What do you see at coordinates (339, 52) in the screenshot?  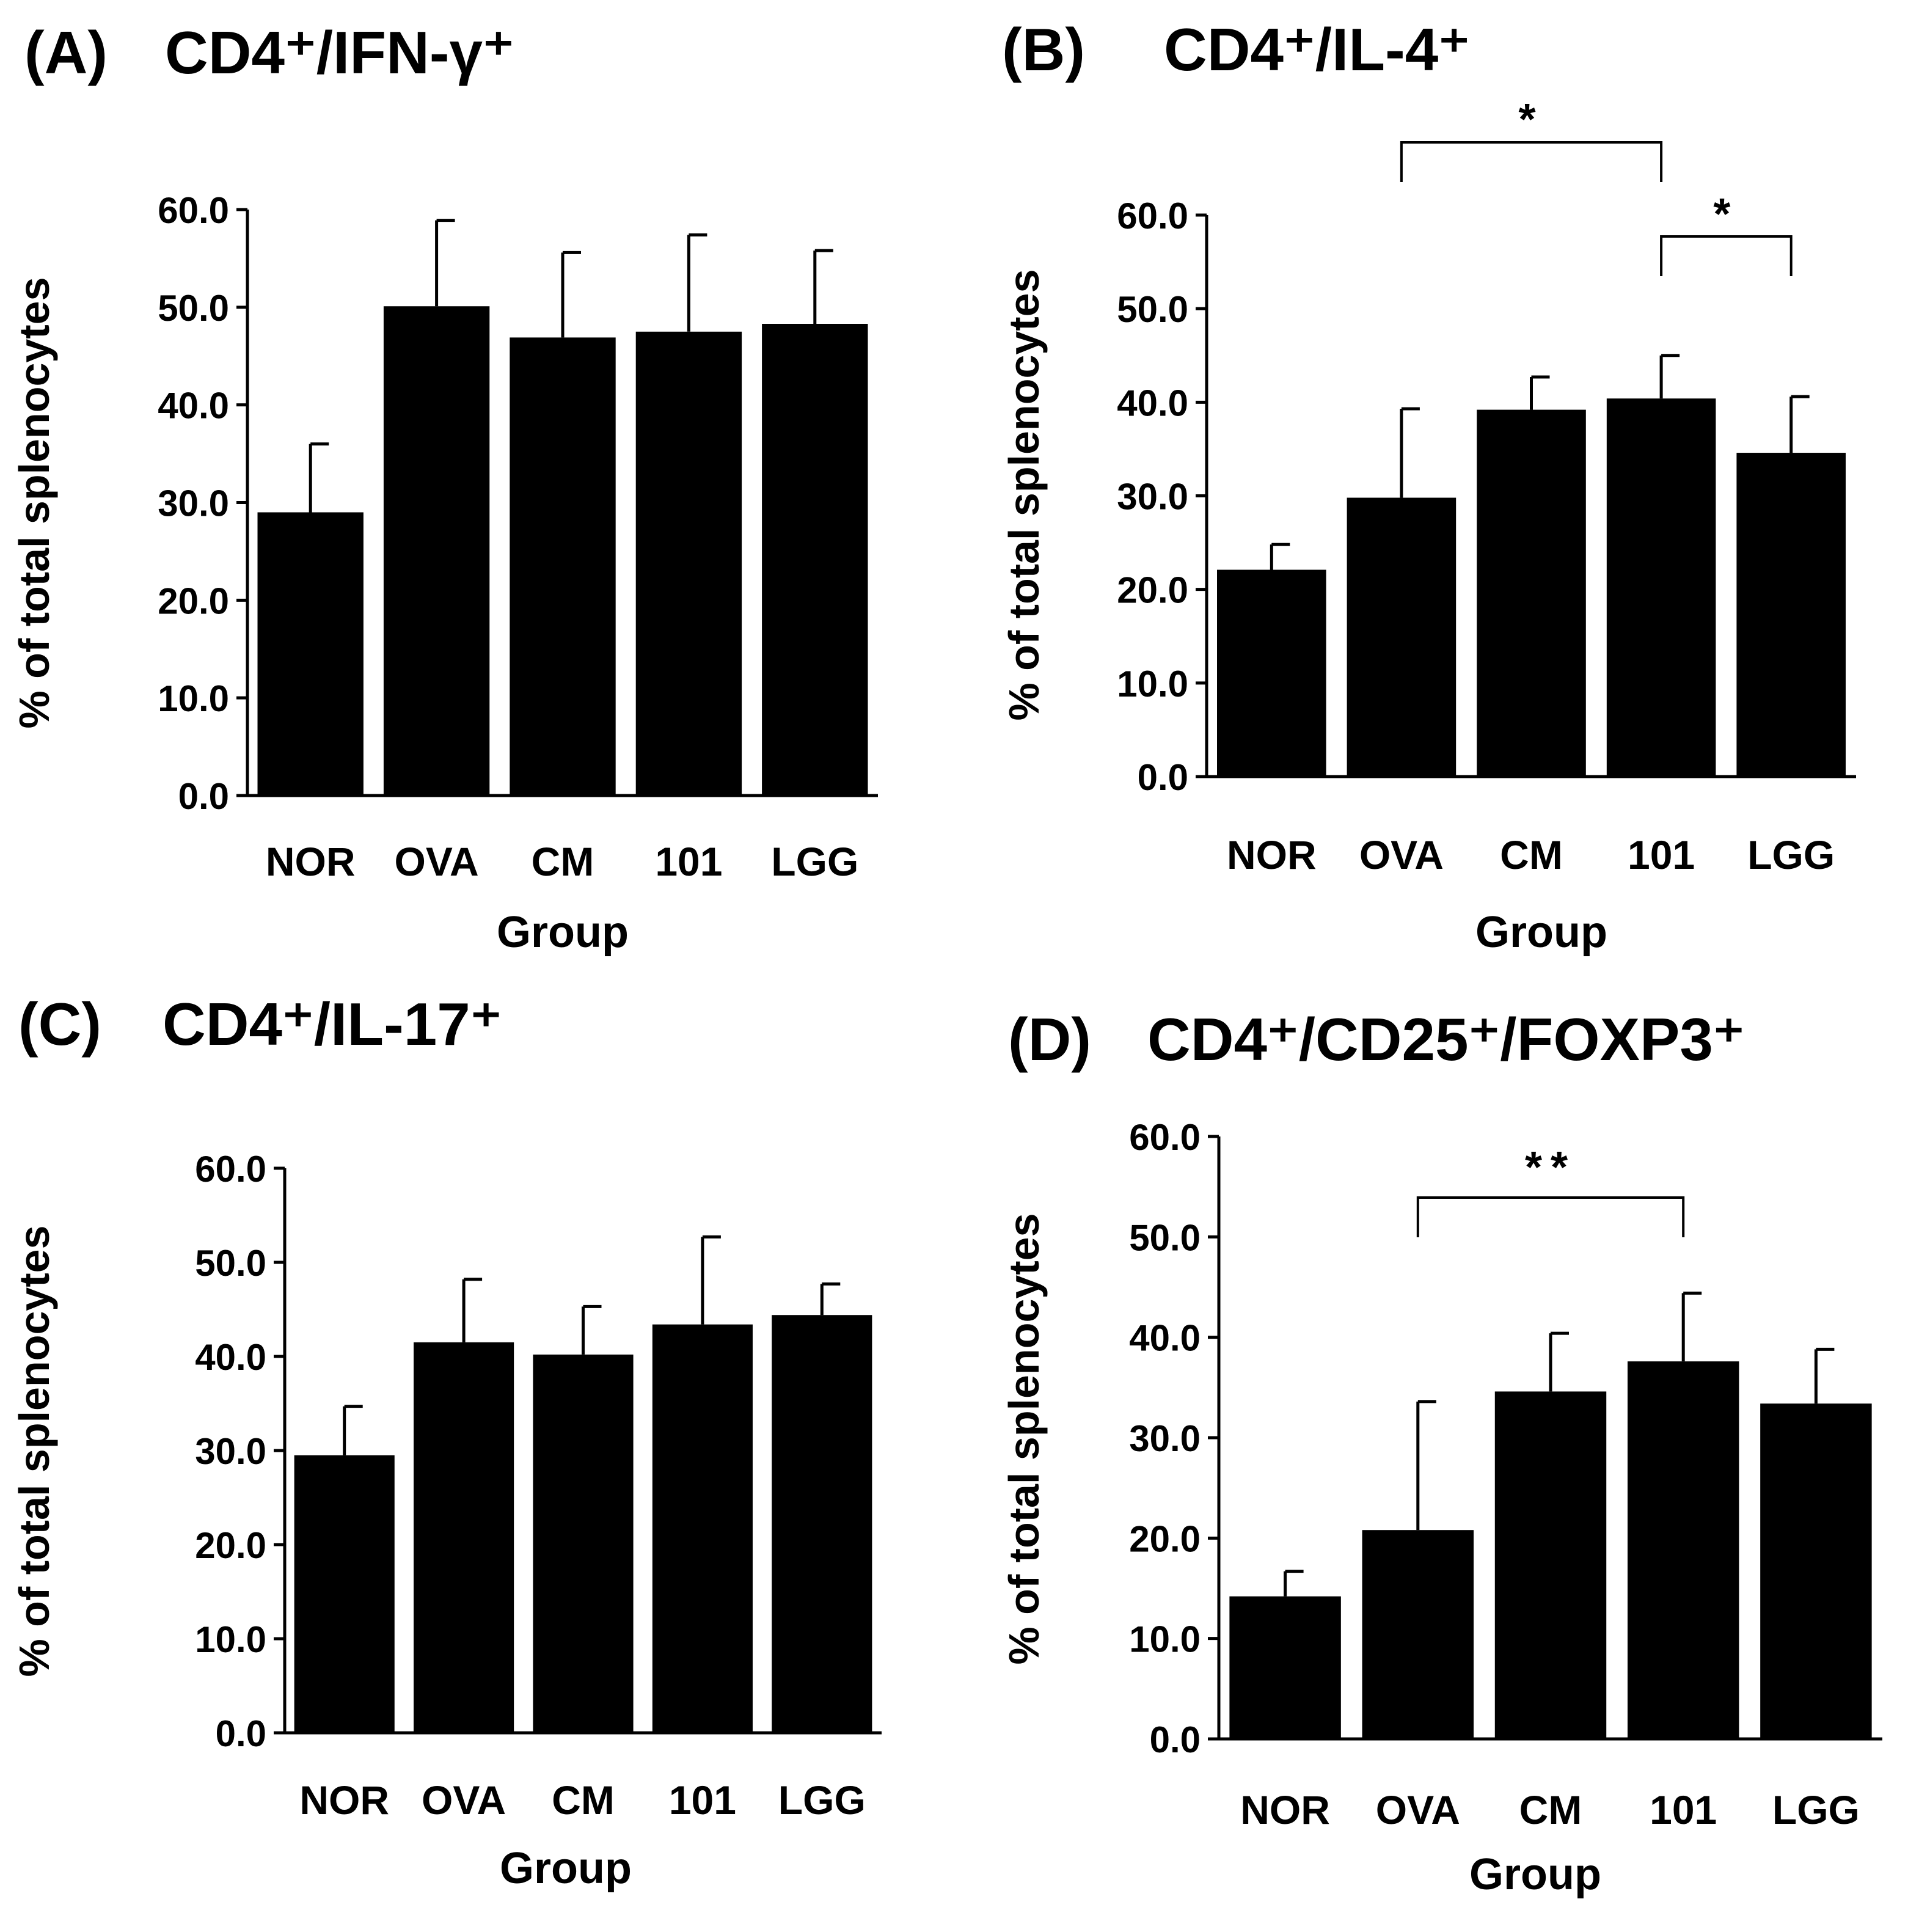 I see `panel-title: CD4⁺/IFN-γ⁺` at bounding box center [339, 52].